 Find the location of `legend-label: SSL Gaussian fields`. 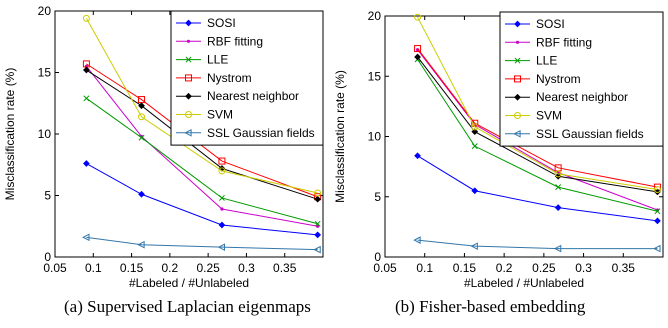

legend-label: SSL Gaussian fields is located at coordinates (590, 134).